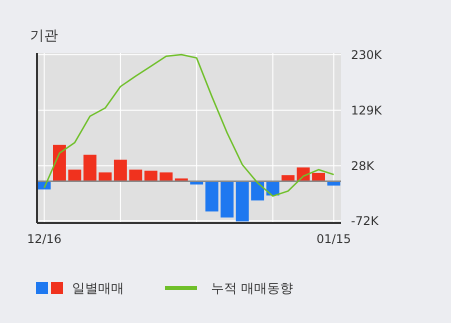 This screenshot has height=323, width=451. What do you see at coordinates (252, 289) in the screenshot?
I see `legend-label: 누적 매매동향` at bounding box center [252, 289].